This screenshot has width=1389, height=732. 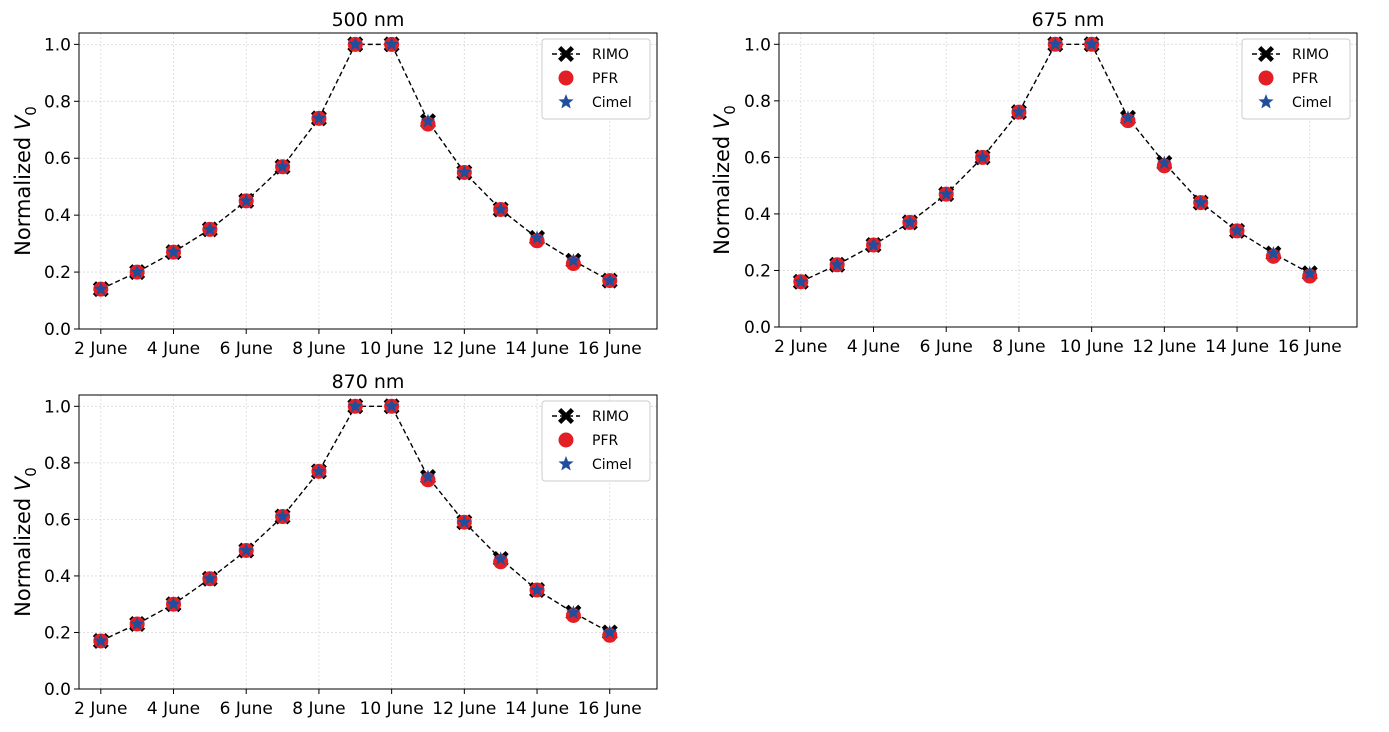 What do you see at coordinates (873, 347) in the screenshot?
I see `x-tick-label: 4 June` at bounding box center [873, 347].